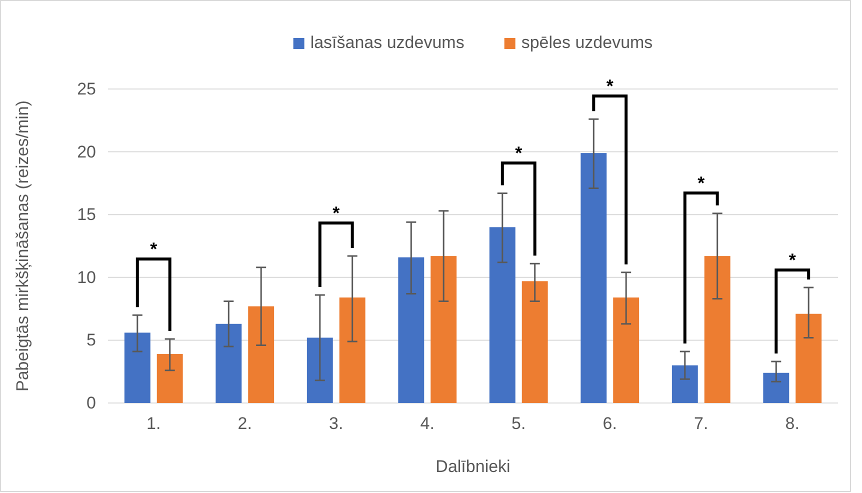  I want to click on y-tick-label: 0, so click(91, 402).